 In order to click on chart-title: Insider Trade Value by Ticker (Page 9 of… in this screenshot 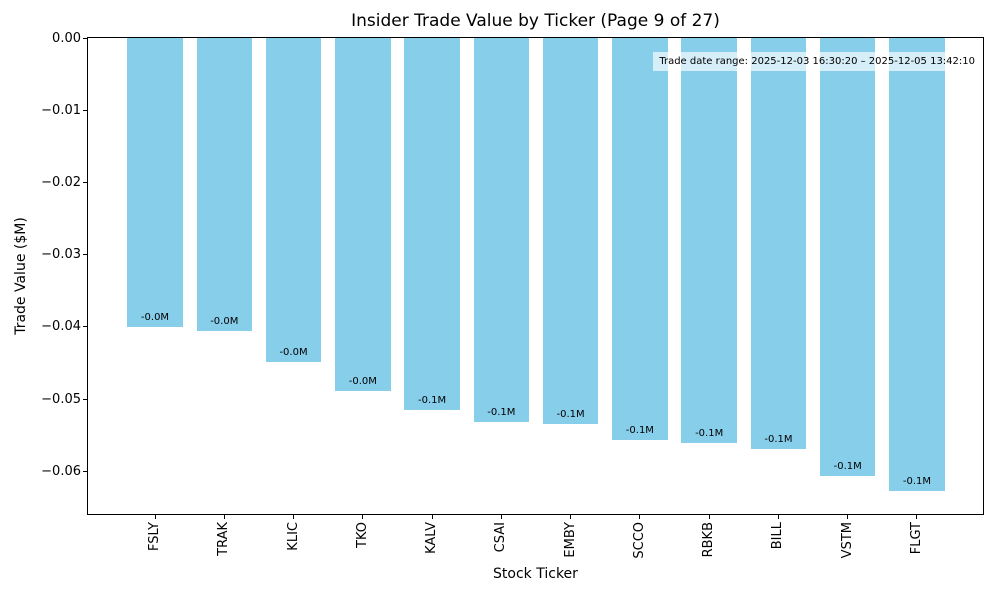, I will do `click(535, 21)`.